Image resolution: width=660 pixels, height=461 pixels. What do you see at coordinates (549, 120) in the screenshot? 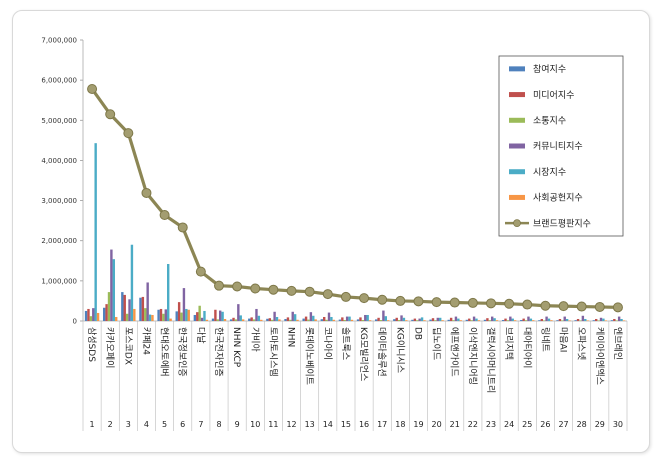
I see `legend-label: 소통지수` at bounding box center [549, 120].